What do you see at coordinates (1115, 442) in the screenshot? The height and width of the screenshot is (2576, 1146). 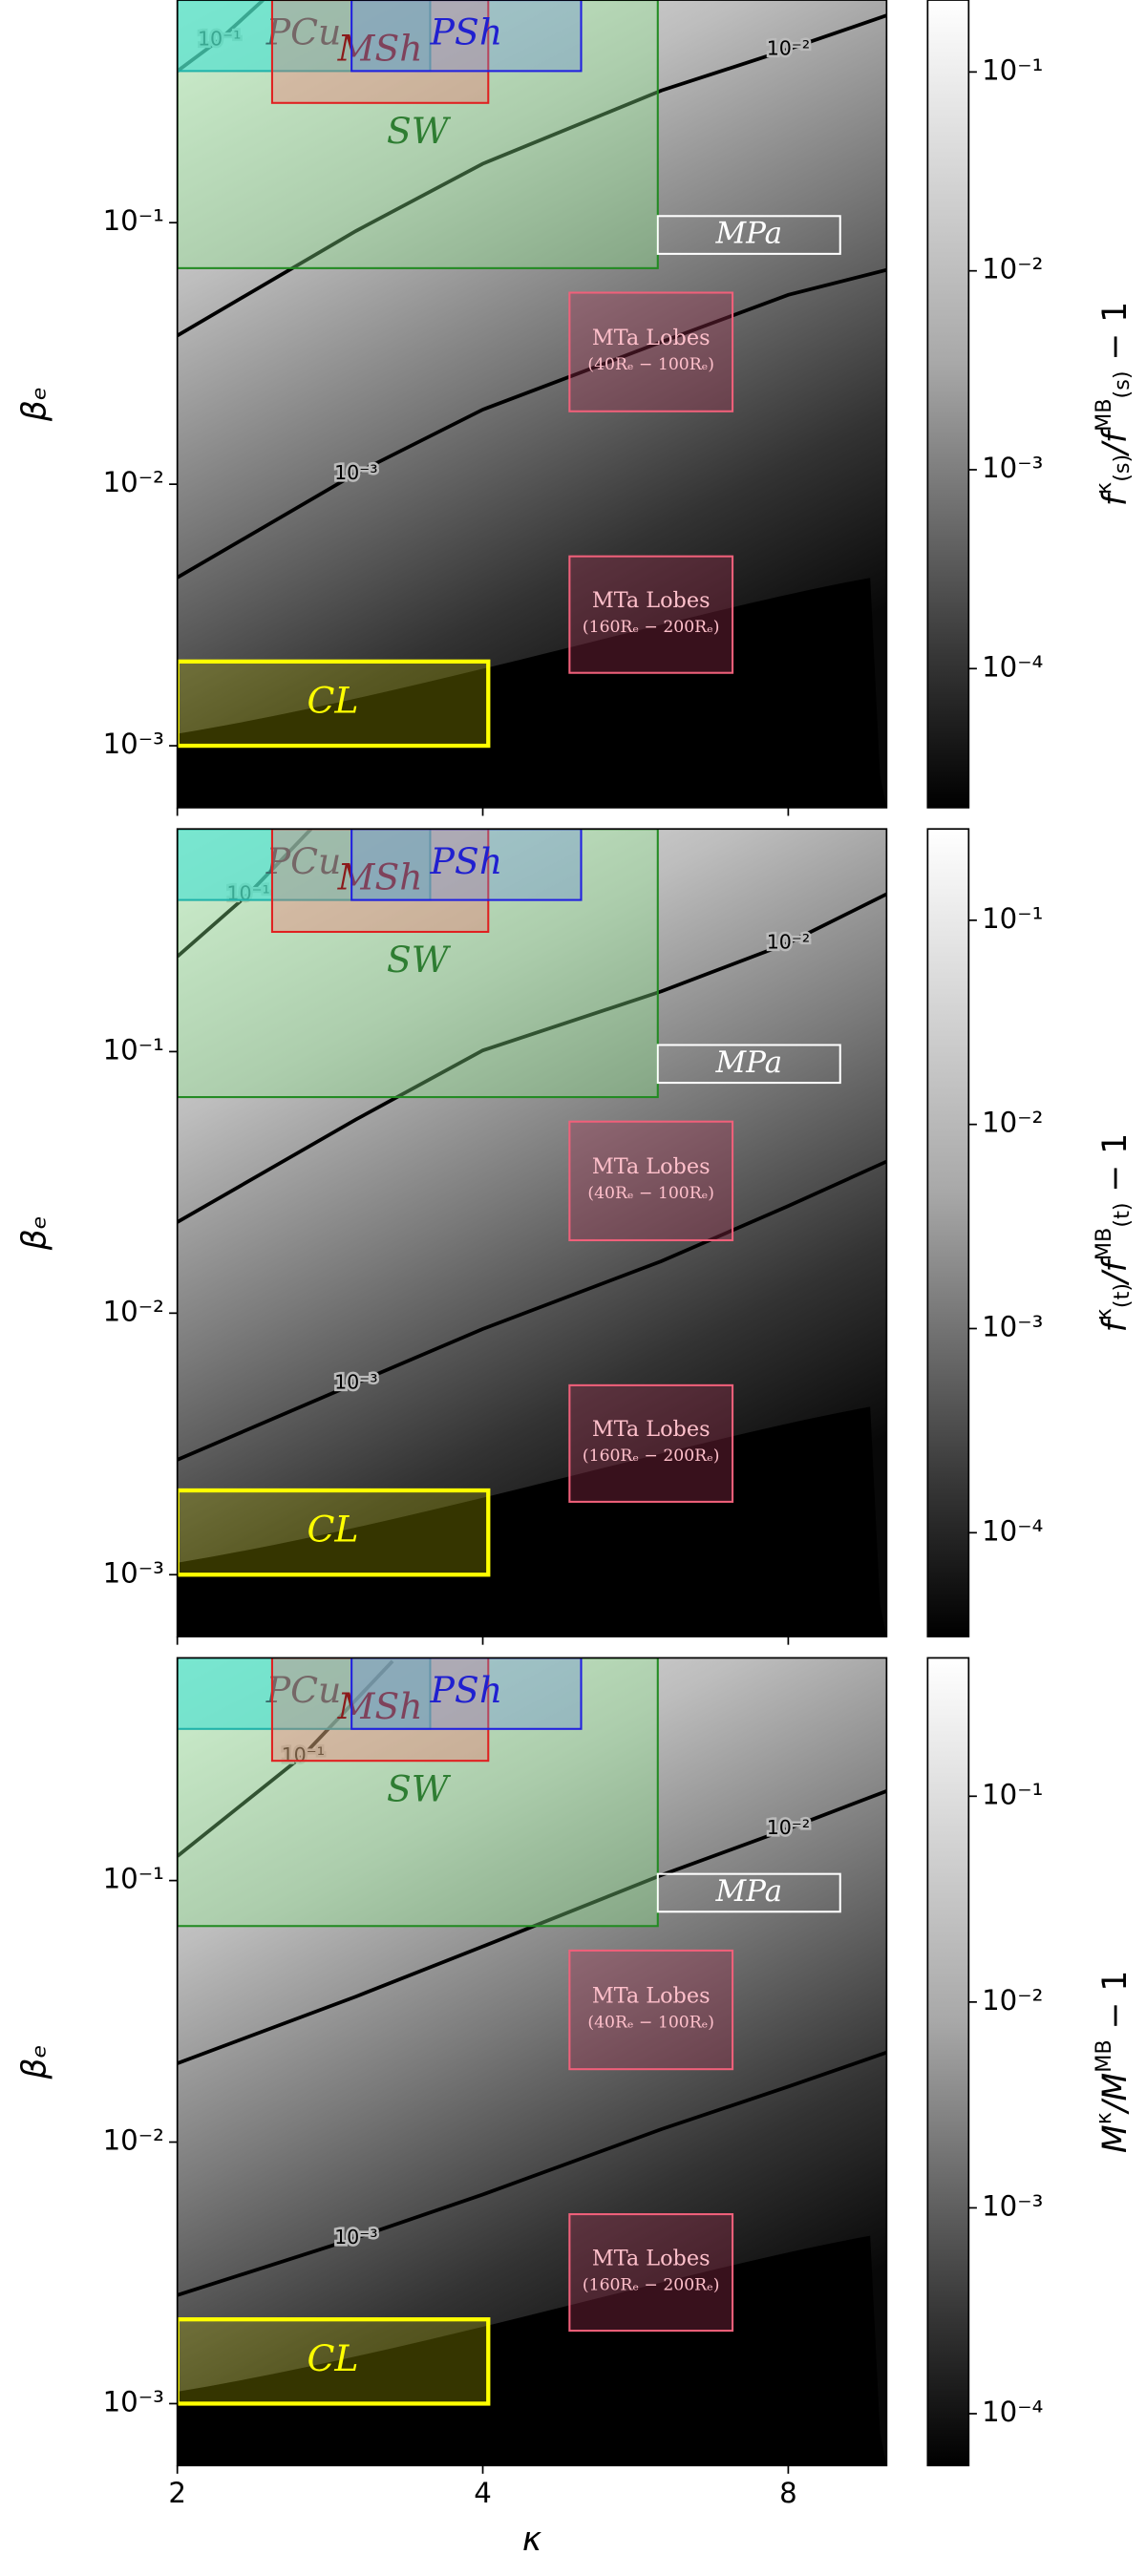 I see `colorbar-label-part: /f` at bounding box center [1115, 442].